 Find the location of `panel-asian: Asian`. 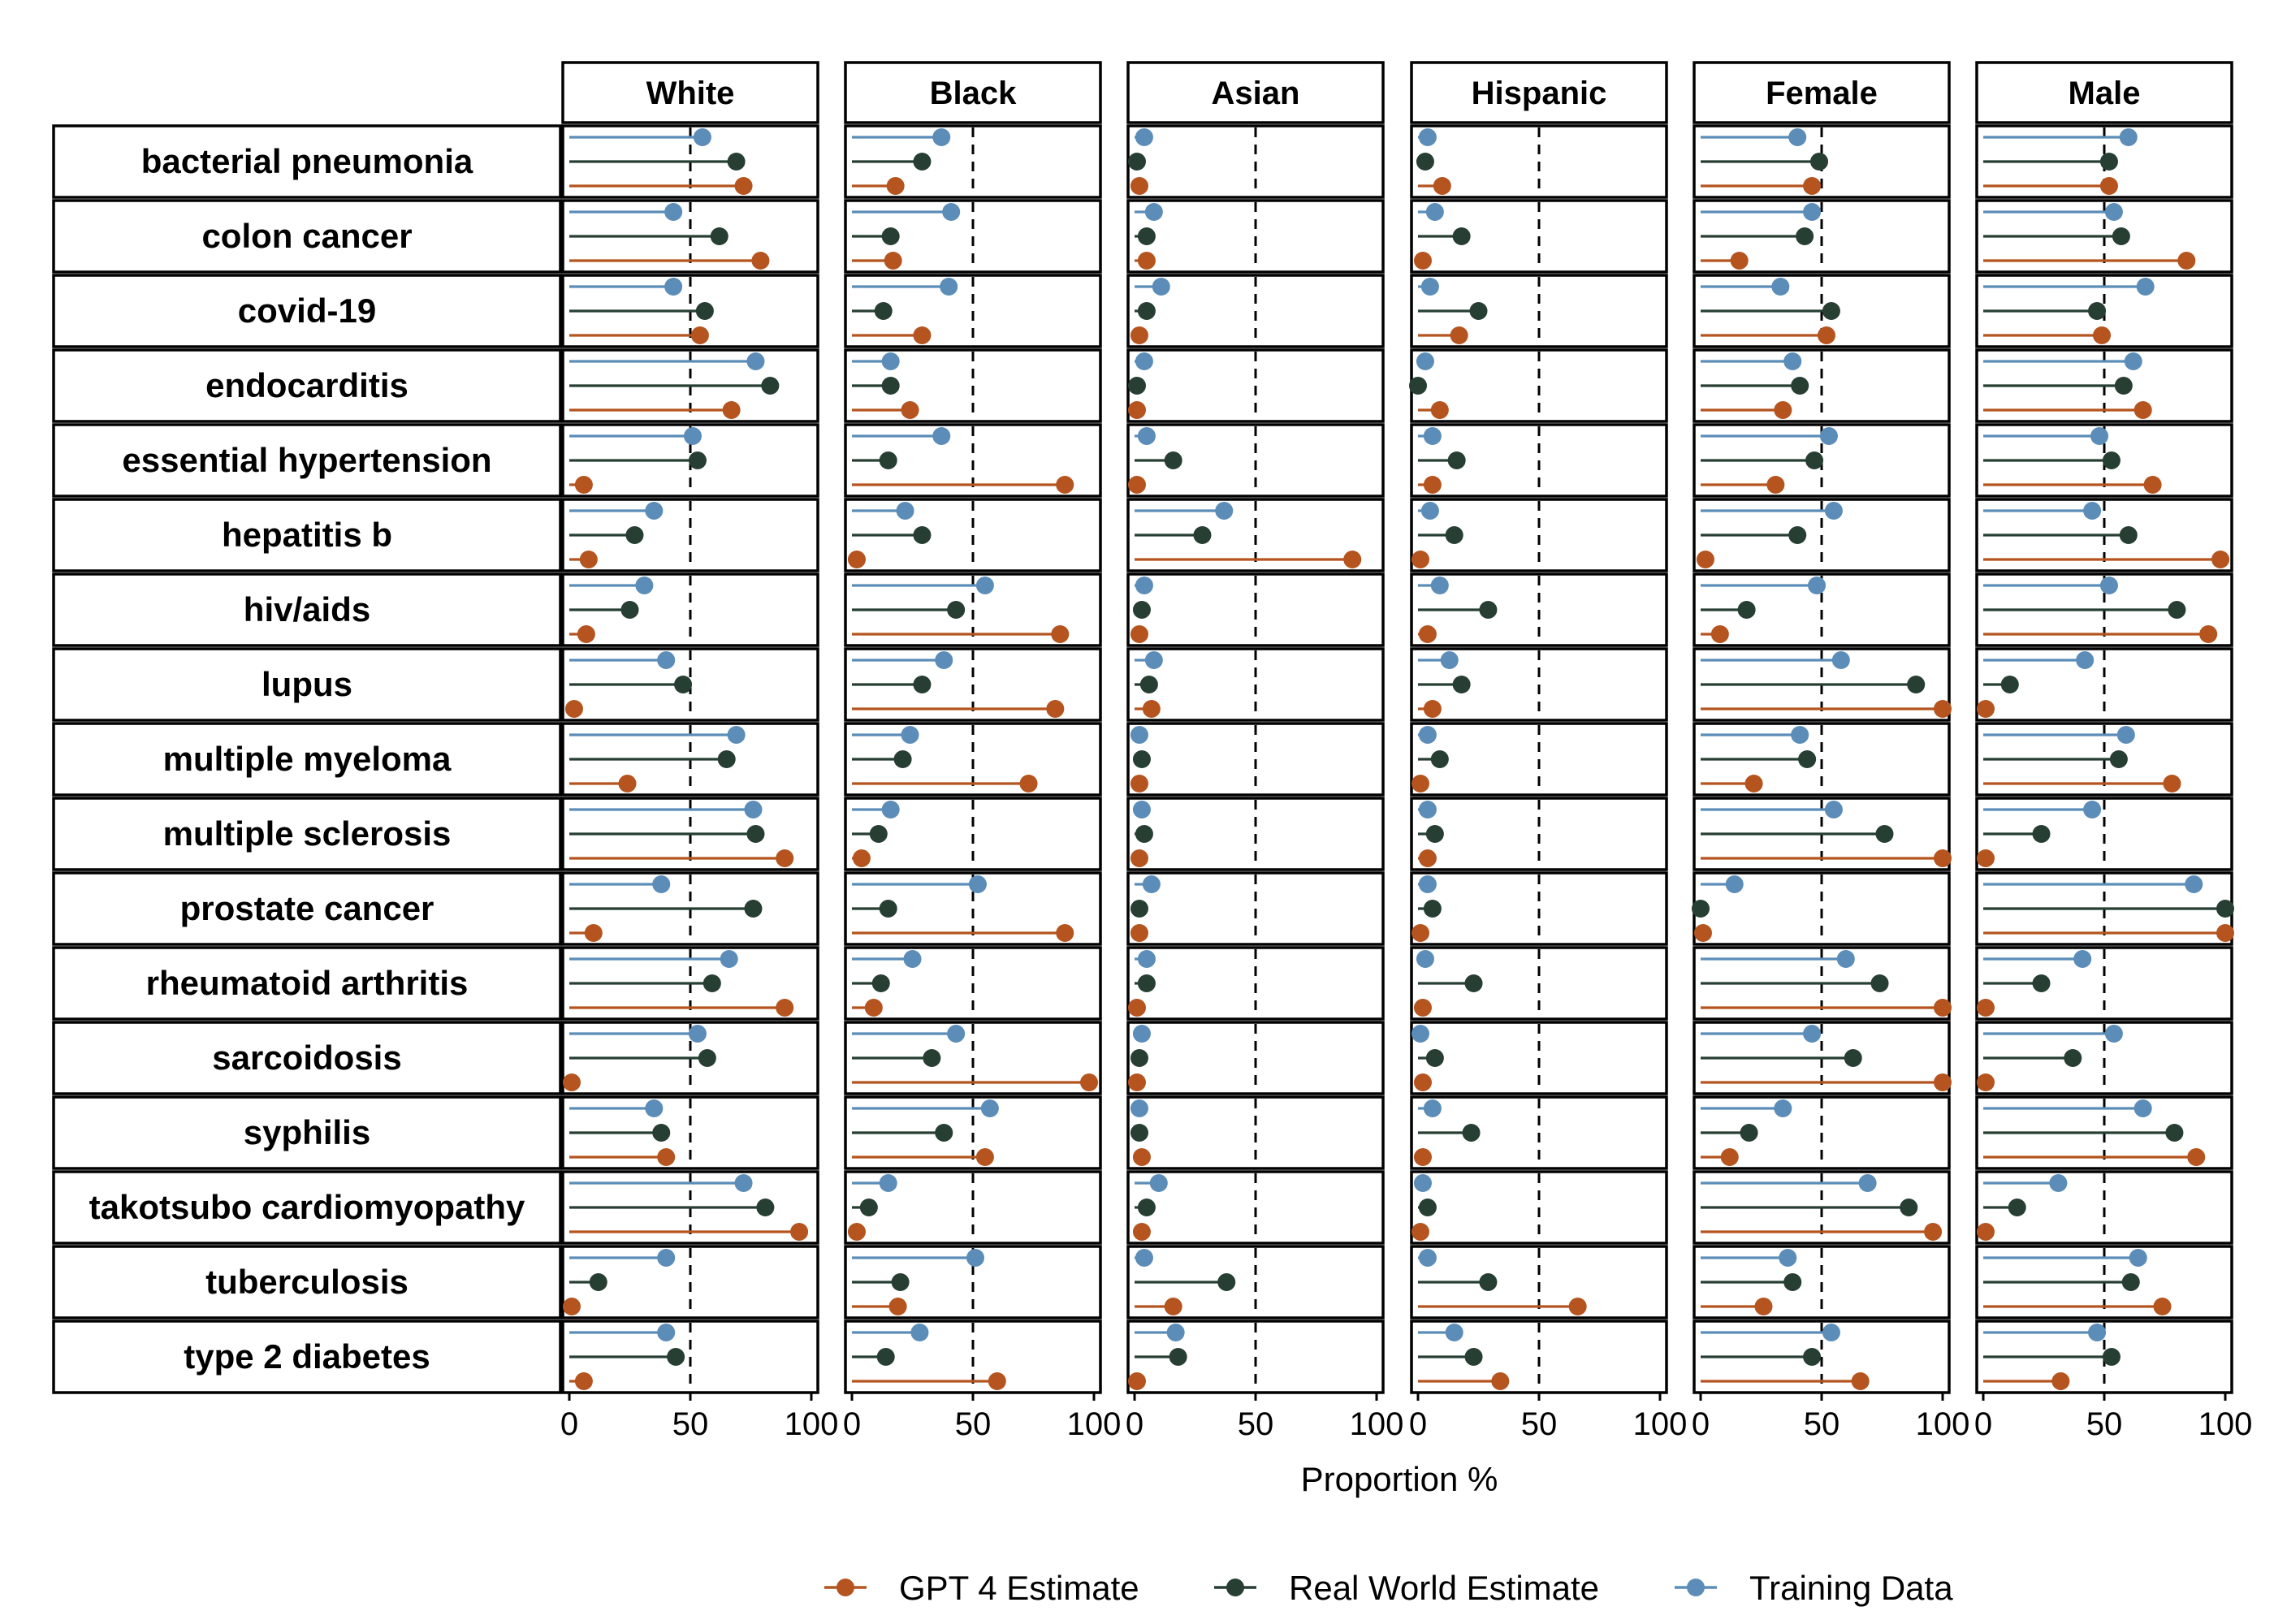

panel-asian: Asian is located at coordinates (1255, 728).